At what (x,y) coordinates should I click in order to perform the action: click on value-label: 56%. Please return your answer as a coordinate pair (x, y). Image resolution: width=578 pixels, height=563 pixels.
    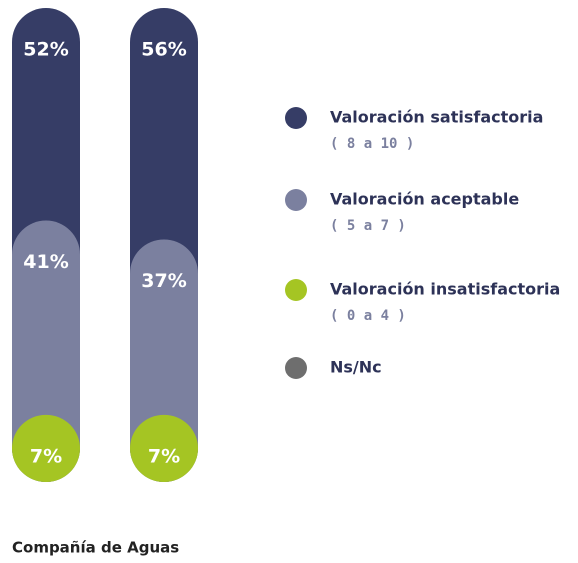
    Looking at the image, I should click on (163, 50).